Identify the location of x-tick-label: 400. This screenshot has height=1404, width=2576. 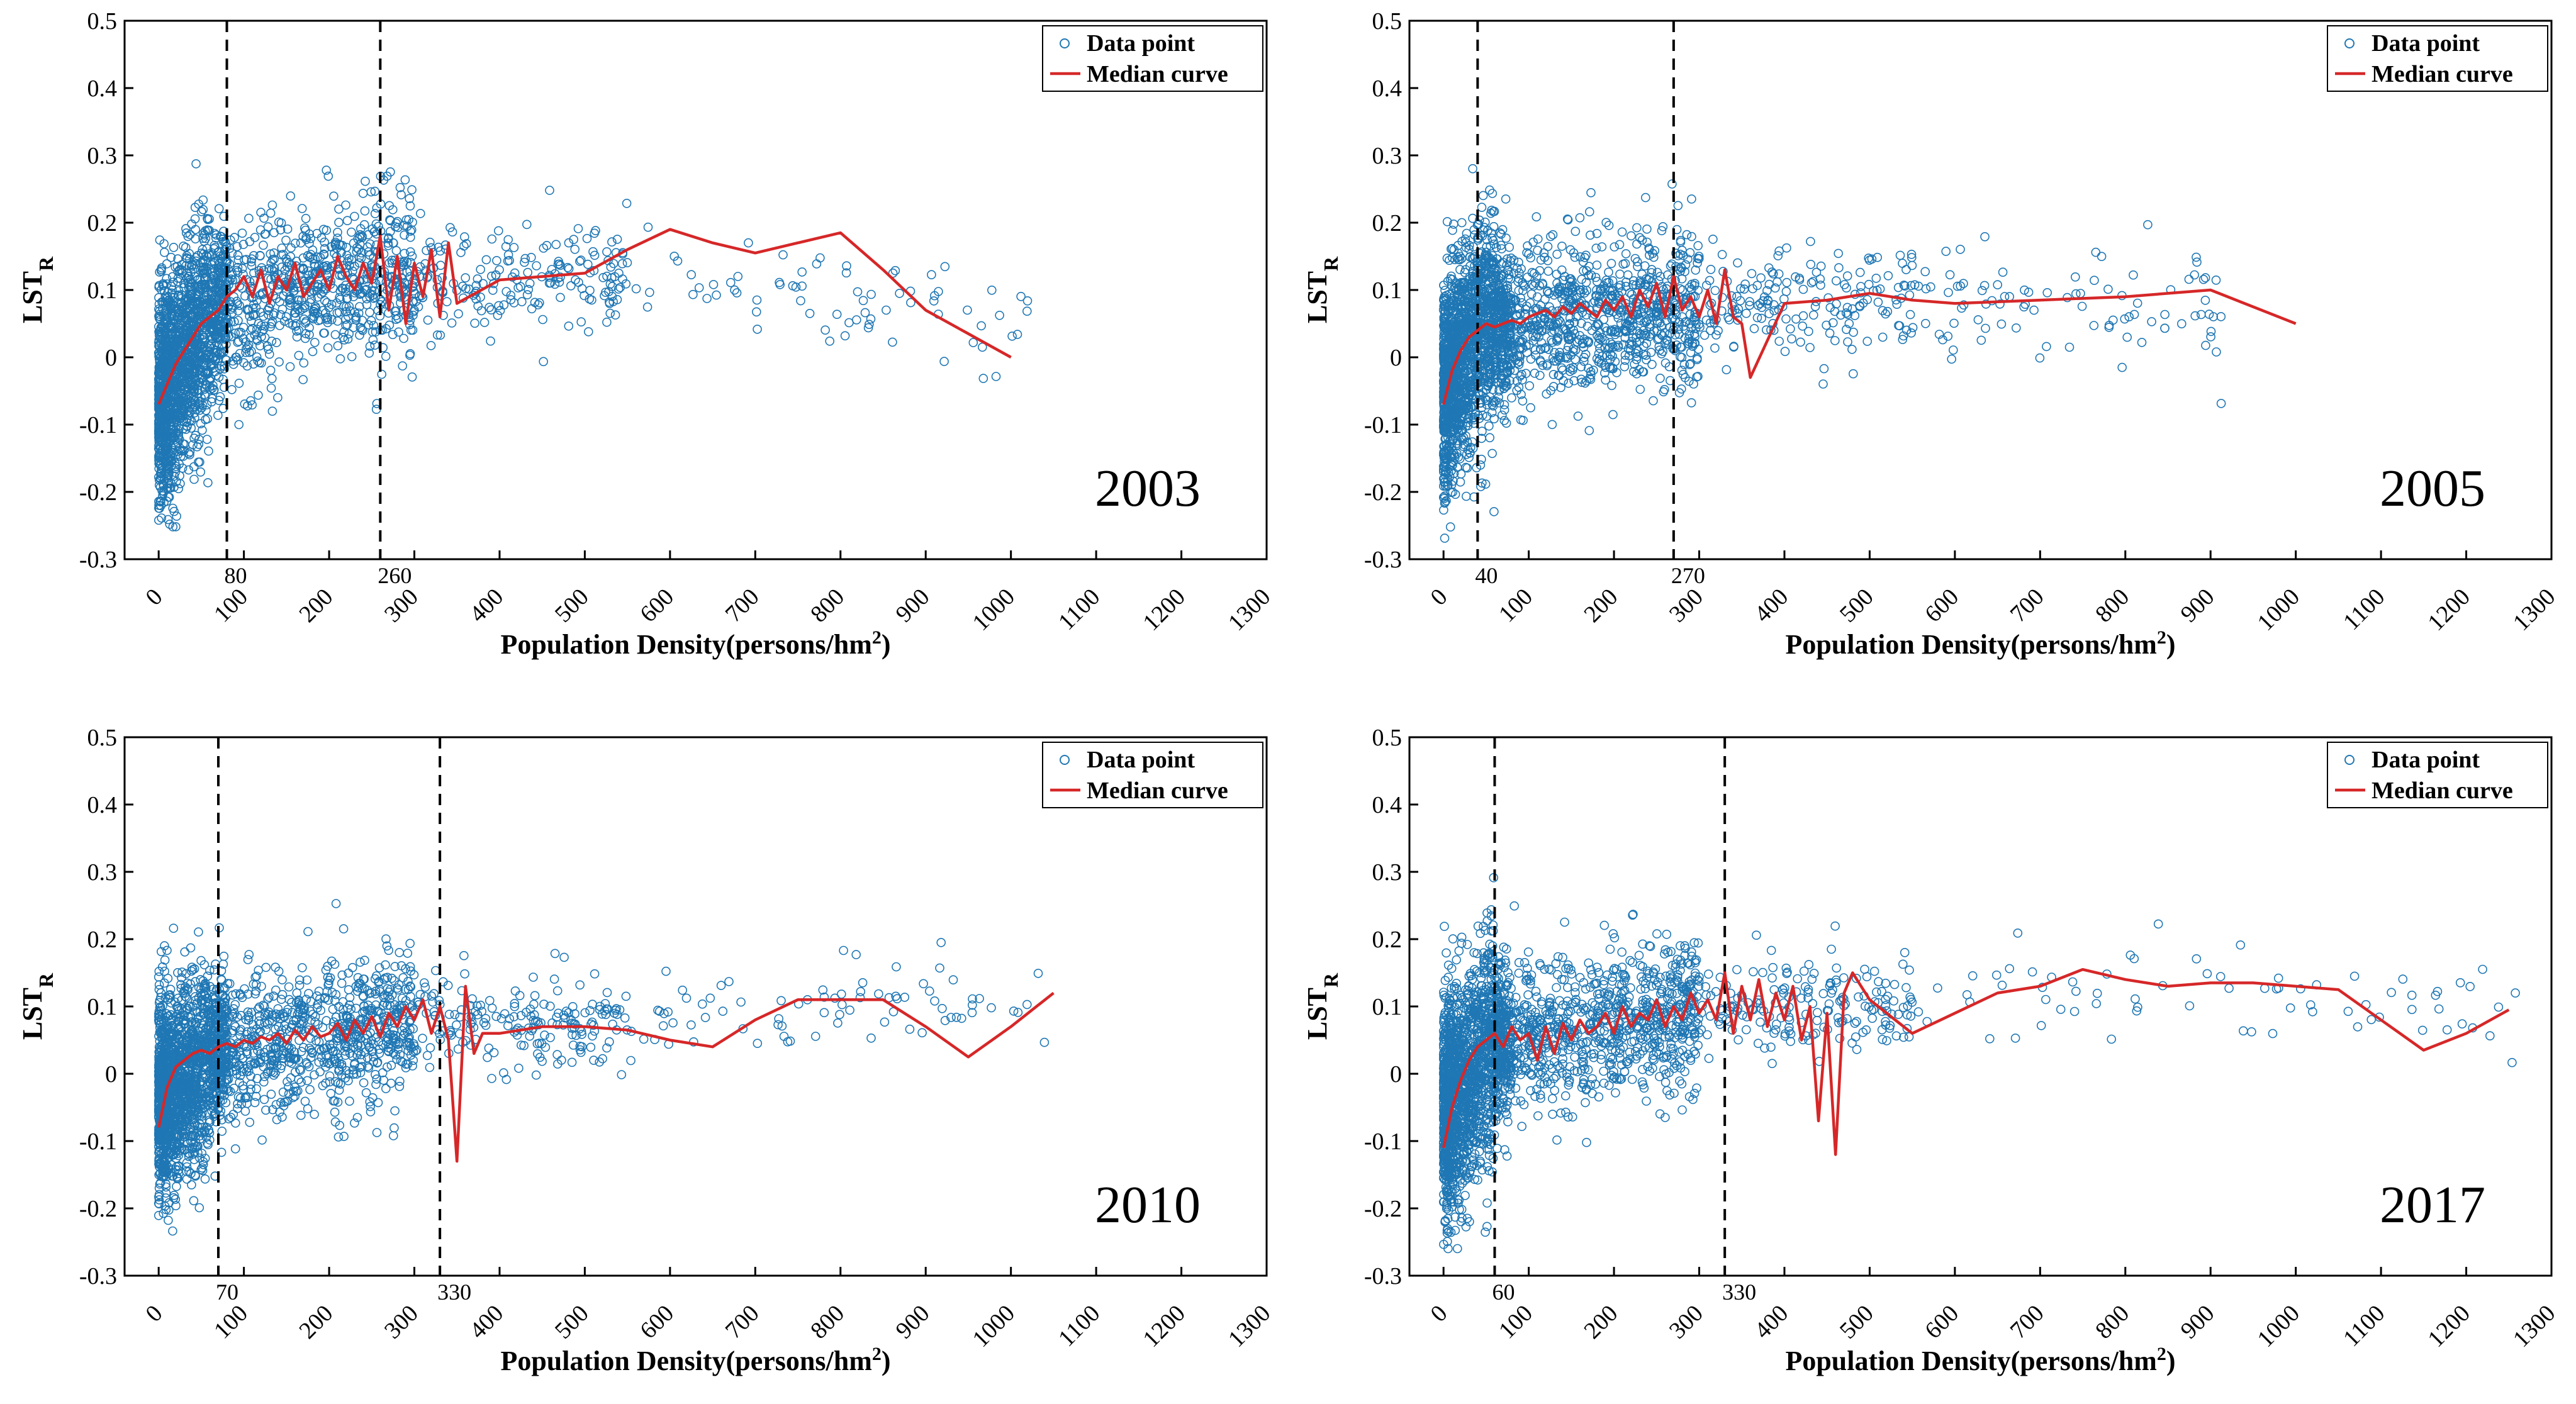
(486, 606).